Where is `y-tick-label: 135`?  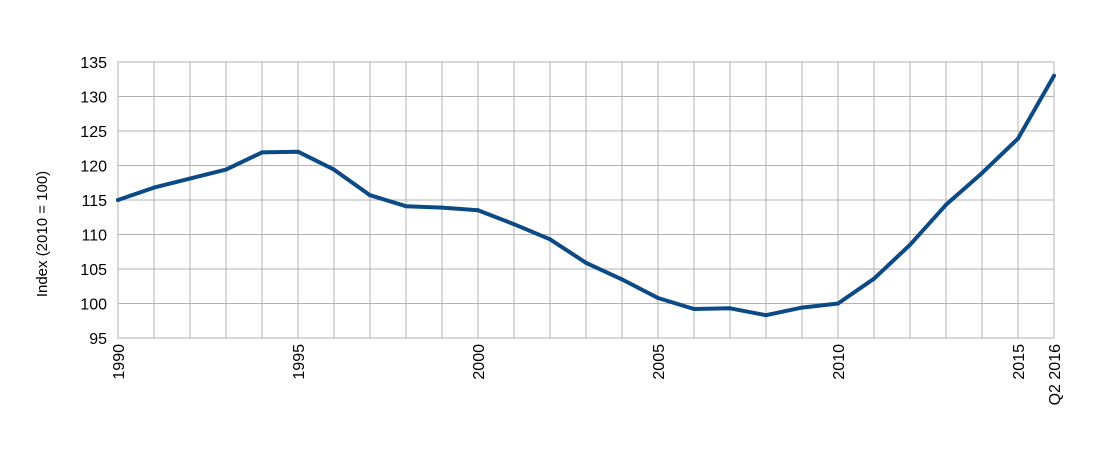
y-tick-label: 135 is located at coordinates (93, 63).